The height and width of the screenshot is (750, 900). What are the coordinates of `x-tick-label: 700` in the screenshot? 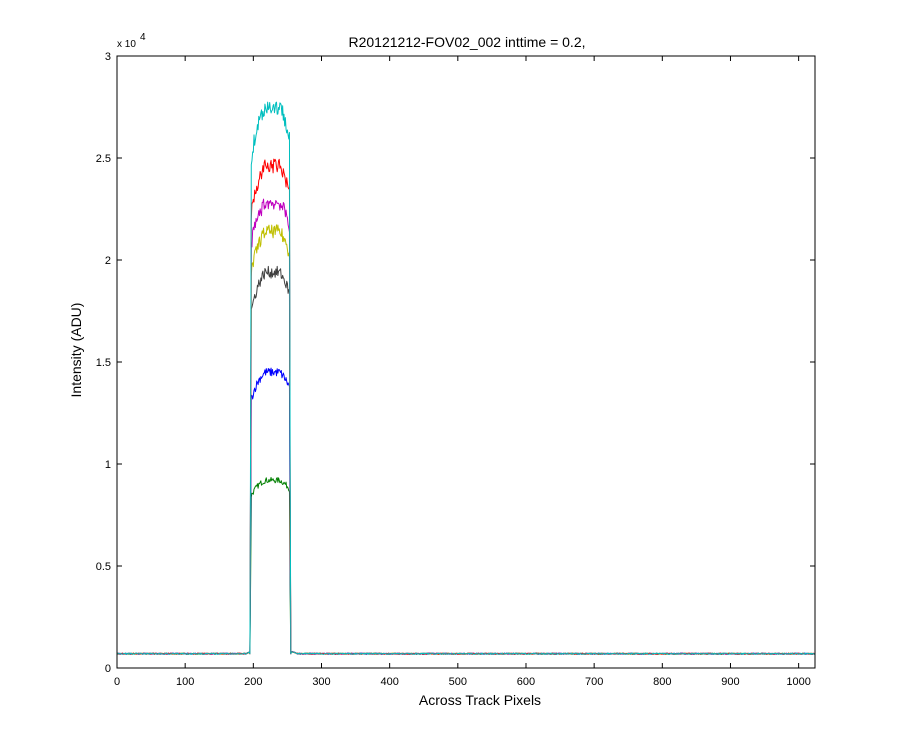 It's located at (594, 682).